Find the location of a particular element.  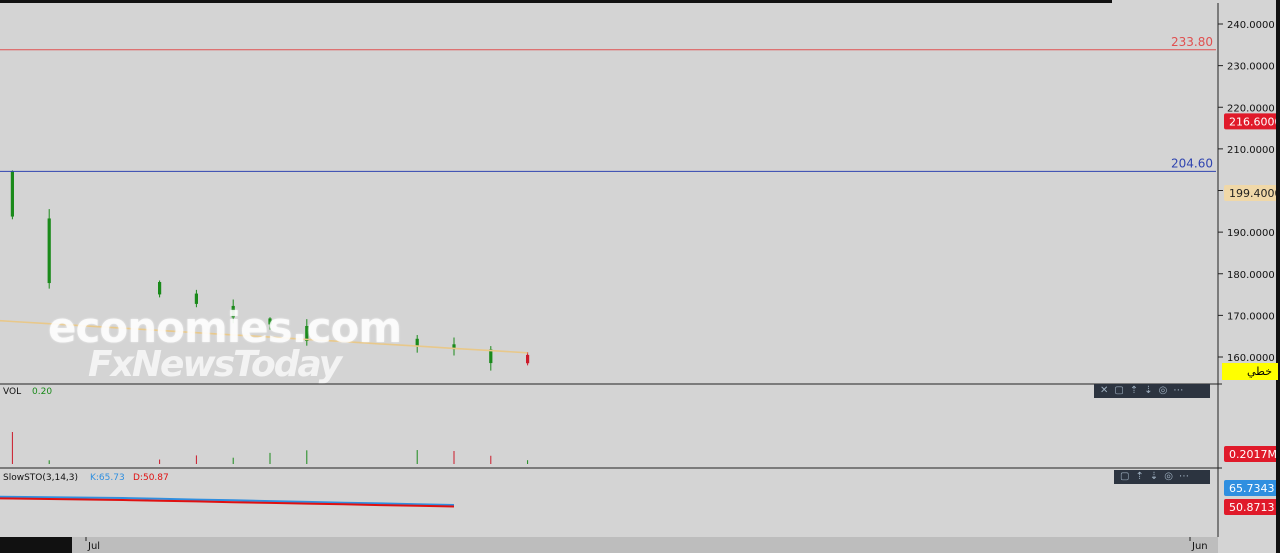

y-tick-label-2: 180.0000 is located at coordinates (1251, 275).